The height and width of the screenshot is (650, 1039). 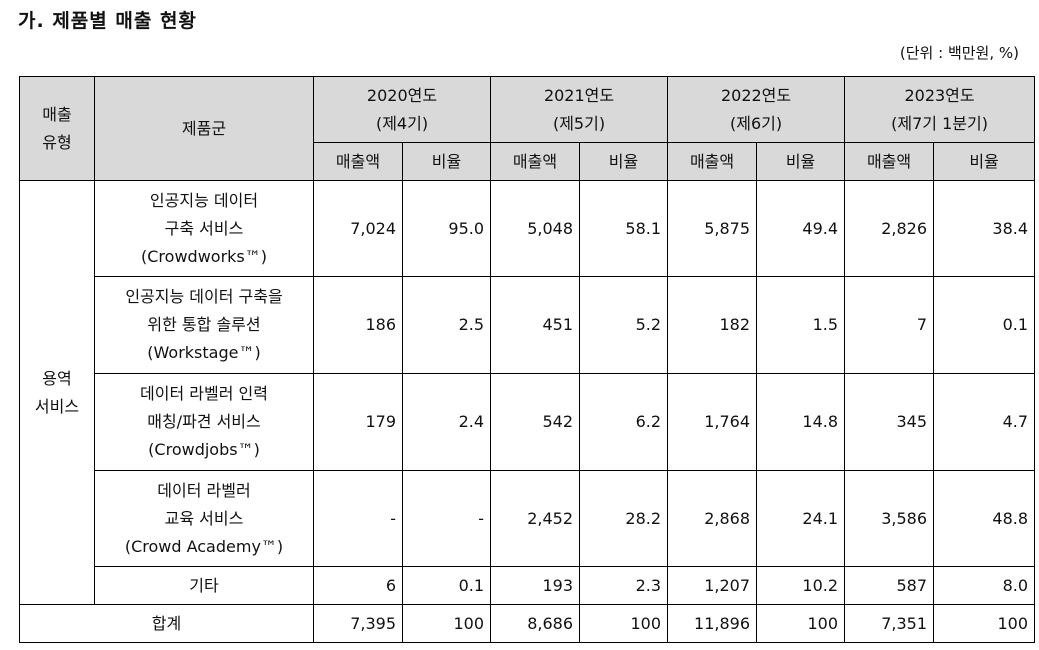 I want to click on amount-cell: 186, so click(x=358, y=325).